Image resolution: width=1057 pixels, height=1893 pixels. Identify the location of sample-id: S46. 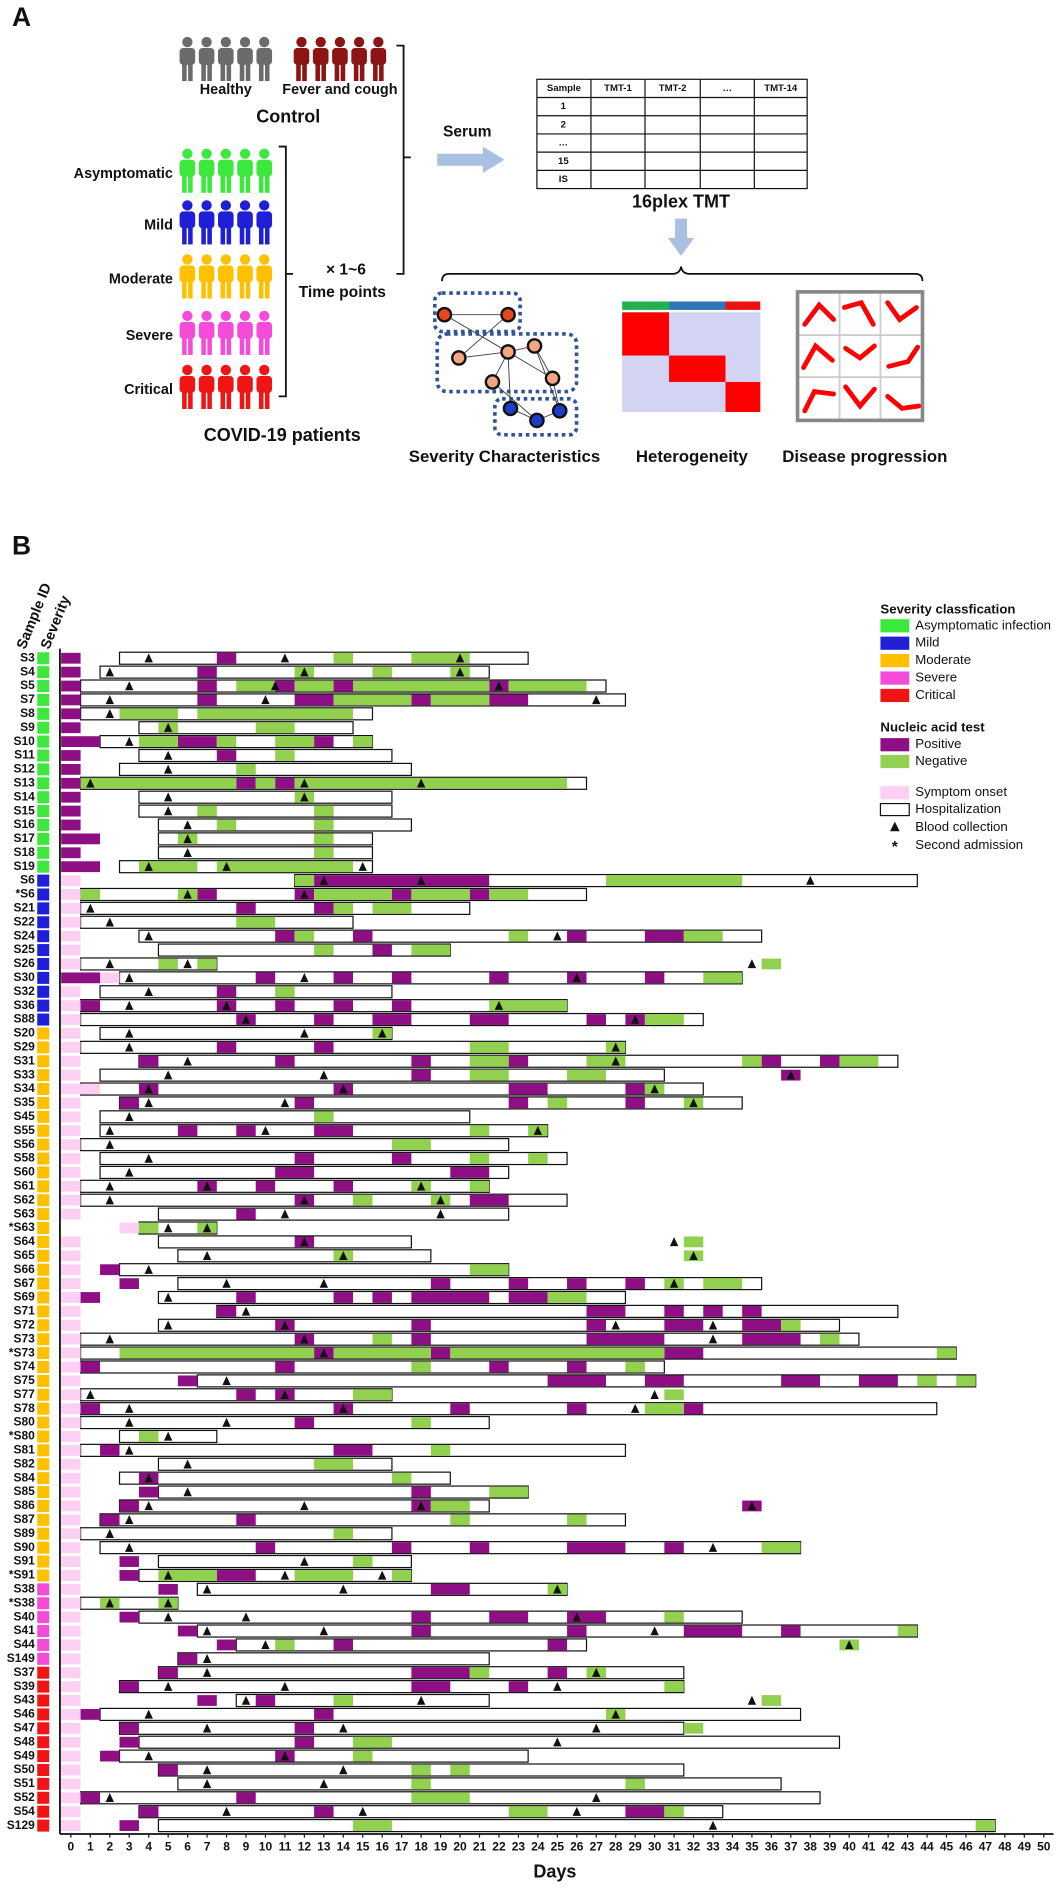
(24, 1714).